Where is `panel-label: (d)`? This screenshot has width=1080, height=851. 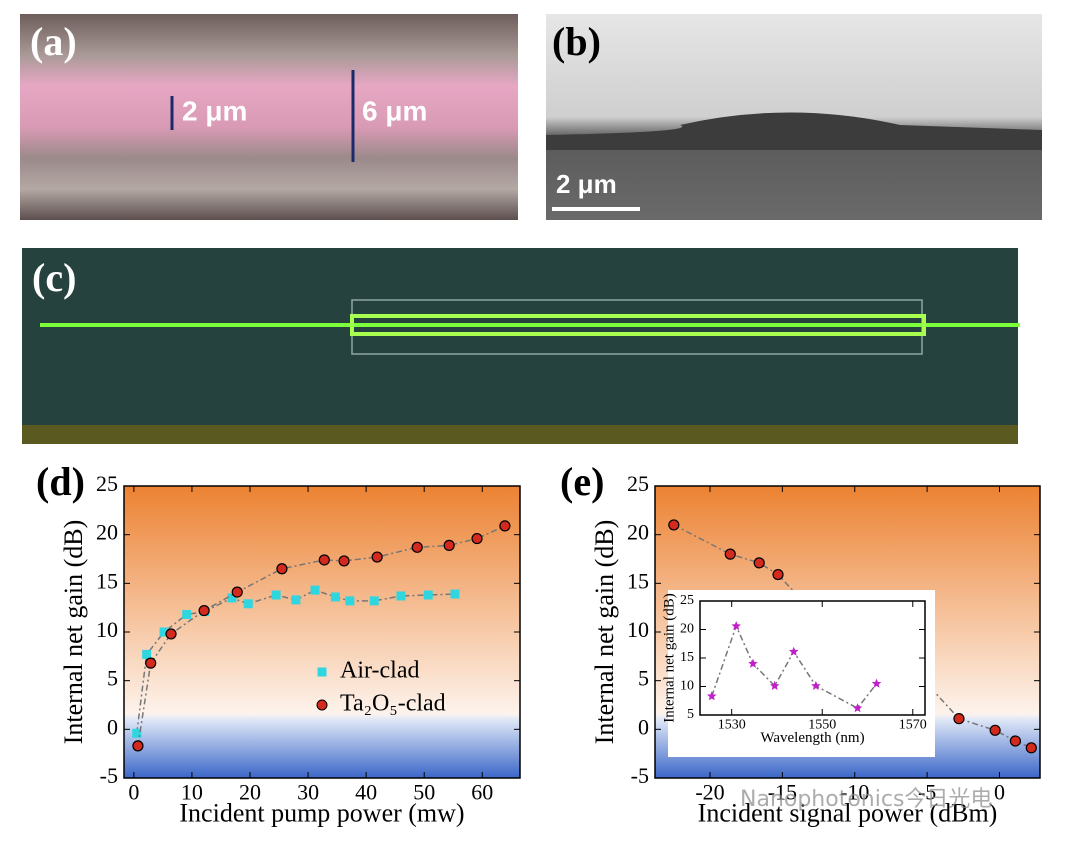 panel-label: (d) is located at coordinates (60, 481).